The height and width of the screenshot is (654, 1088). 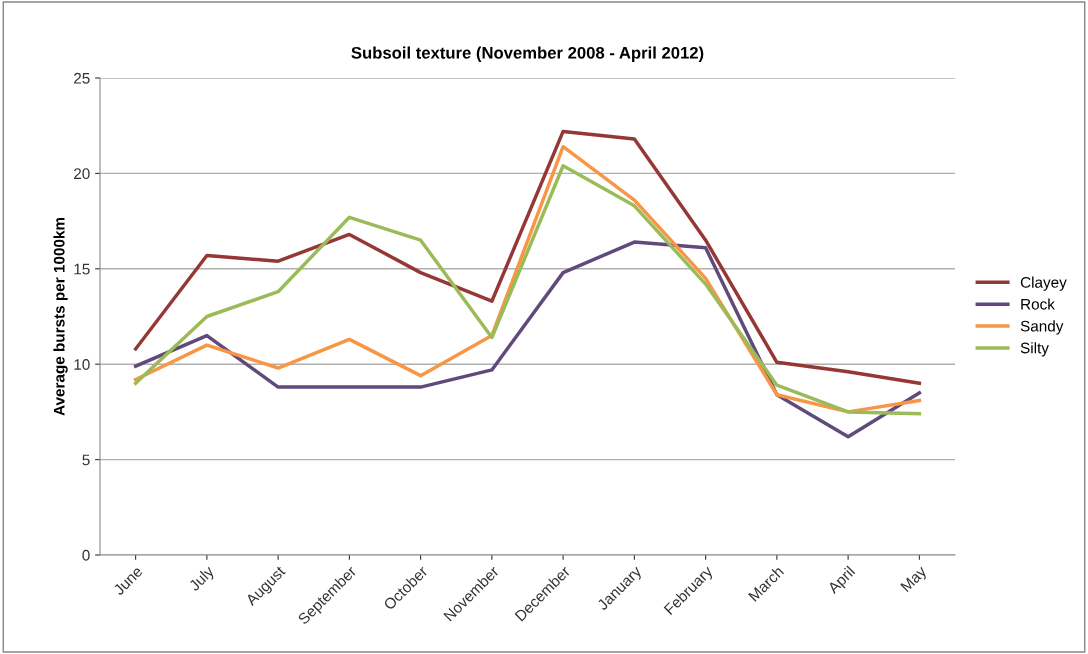 What do you see at coordinates (527, 54) in the screenshot?
I see `chart-title: Subsoil texture (November 2008 - April 2012)` at bounding box center [527, 54].